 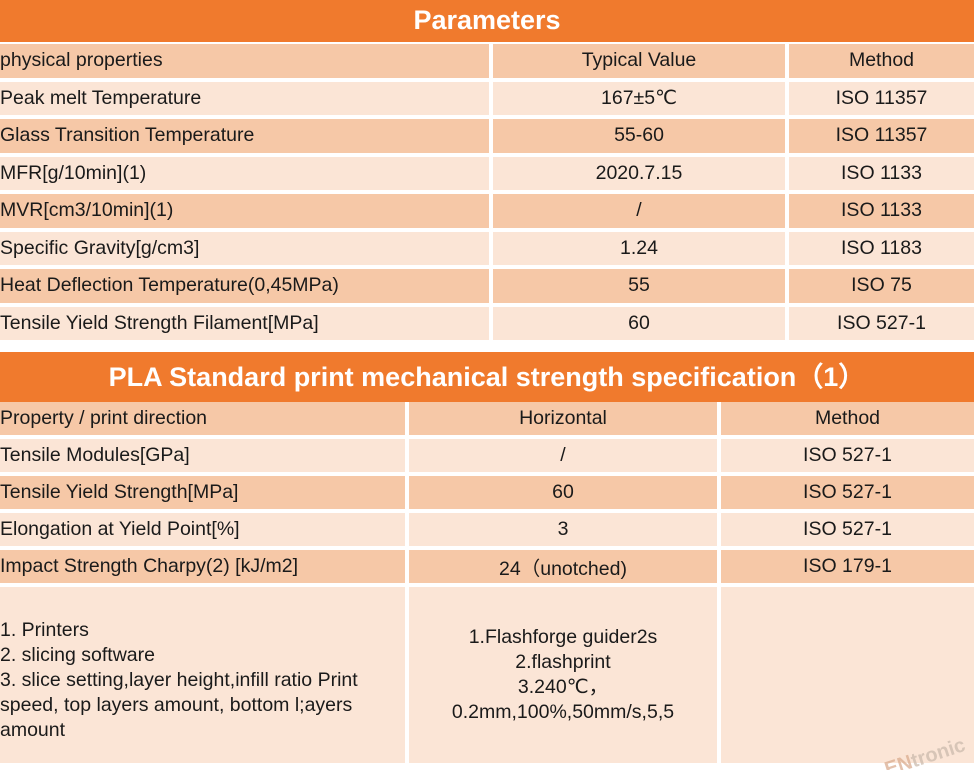 What do you see at coordinates (565, 420) in the screenshot?
I see `column-header: Horizontal` at bounding box center [565, 420].